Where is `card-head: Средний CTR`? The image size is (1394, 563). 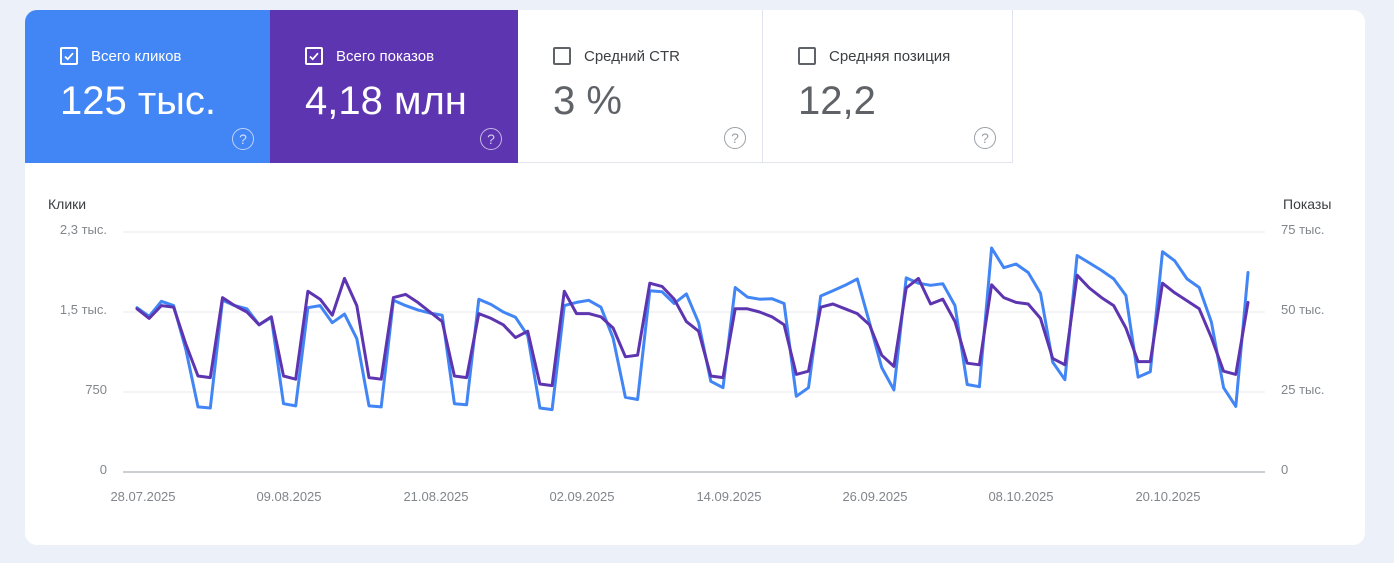
card-head: Средний CTR is located at coordinates (640, 37).